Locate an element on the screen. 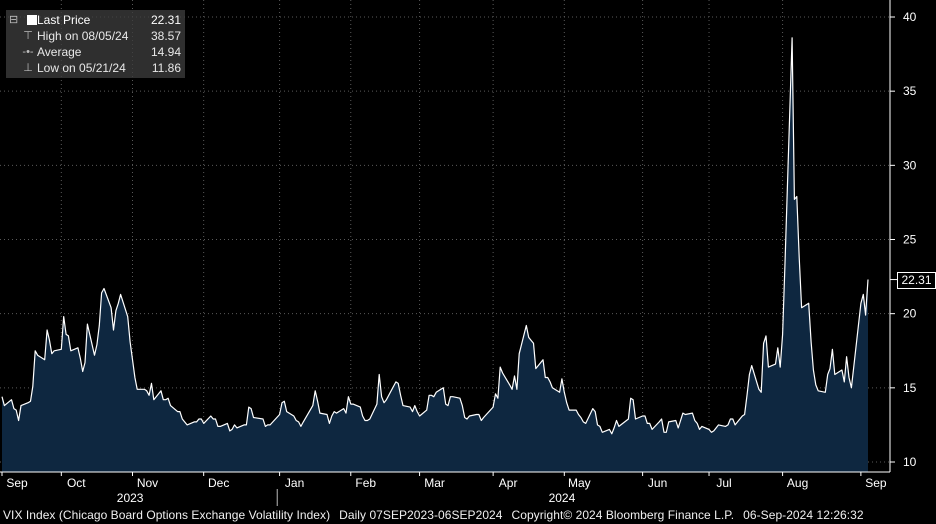 The height and width of the screenshot is (524, 936). filled-square-icon is located at coordinates (32, 20).